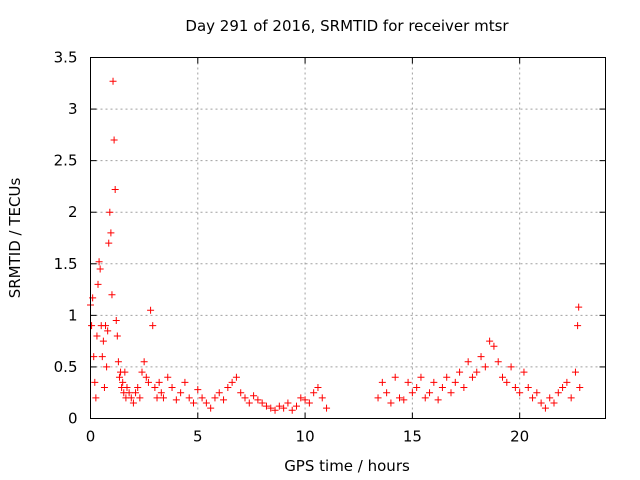 Image resolution: width=640 pixels, height=480 pixels. I want to click on y-tick-label: 1.5, so click(66, 264).